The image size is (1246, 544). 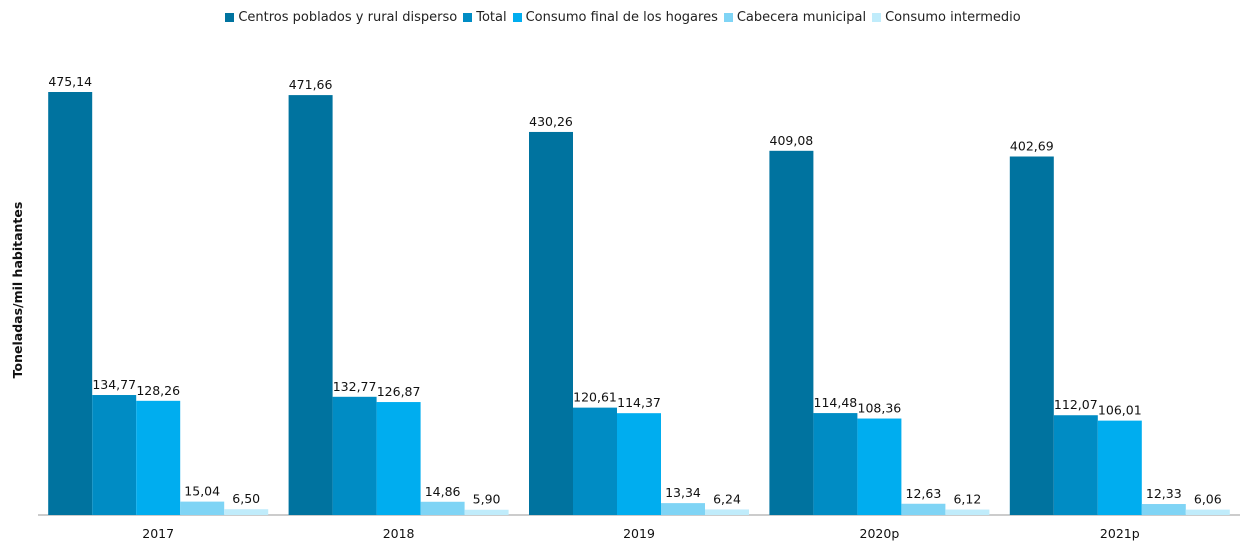 I want to click on data-label: 106,01, so click(x=1120, y=410).